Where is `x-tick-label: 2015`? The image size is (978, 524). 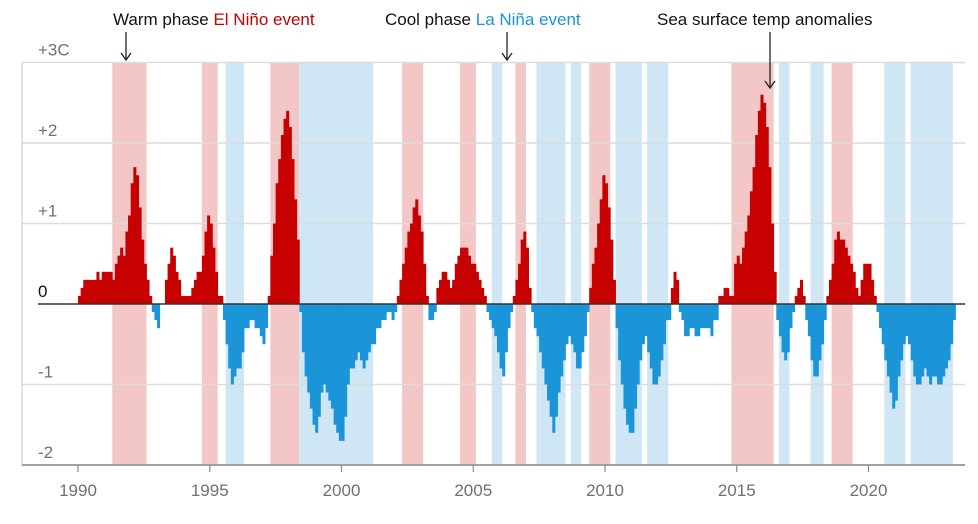 x-tick-label: 2015 is located at coordinates (737, 490).